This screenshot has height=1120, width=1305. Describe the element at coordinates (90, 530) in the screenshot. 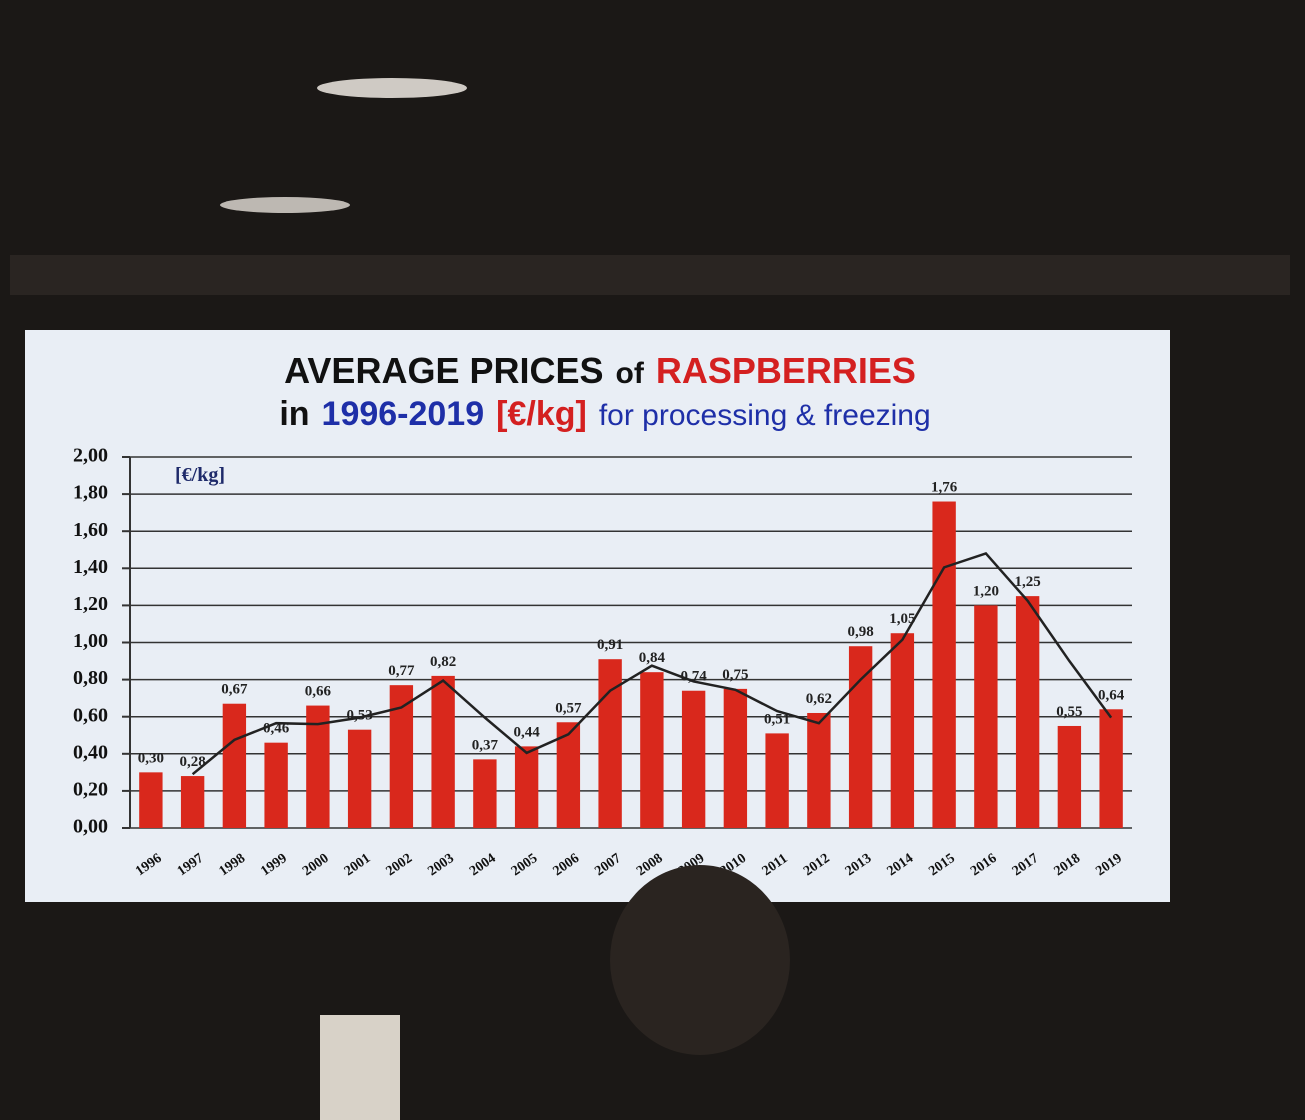

I see `y-tick-label: 1,60` at that location.